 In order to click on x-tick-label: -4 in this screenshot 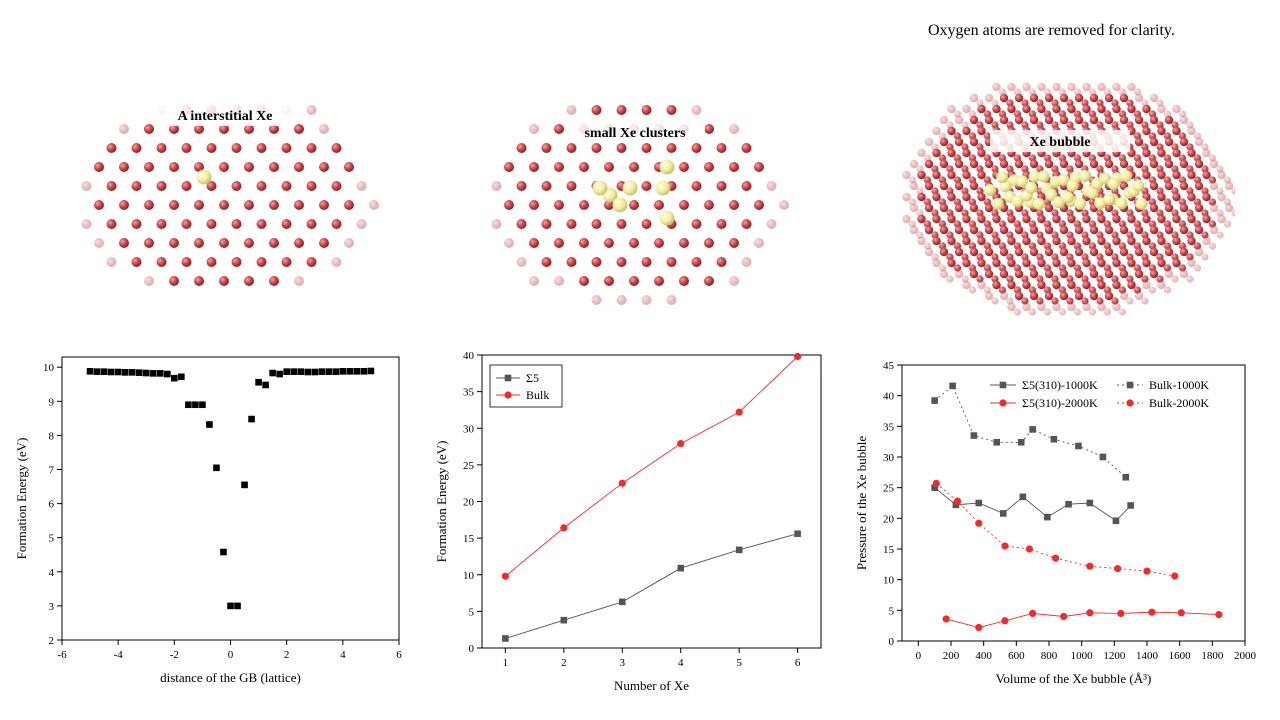, I will do `click(119, 655)`.